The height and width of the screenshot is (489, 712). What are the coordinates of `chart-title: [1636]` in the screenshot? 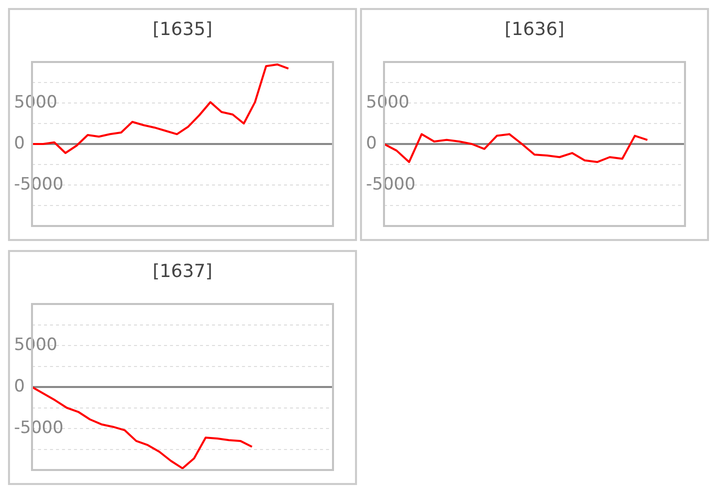 It's located at (535, 30).